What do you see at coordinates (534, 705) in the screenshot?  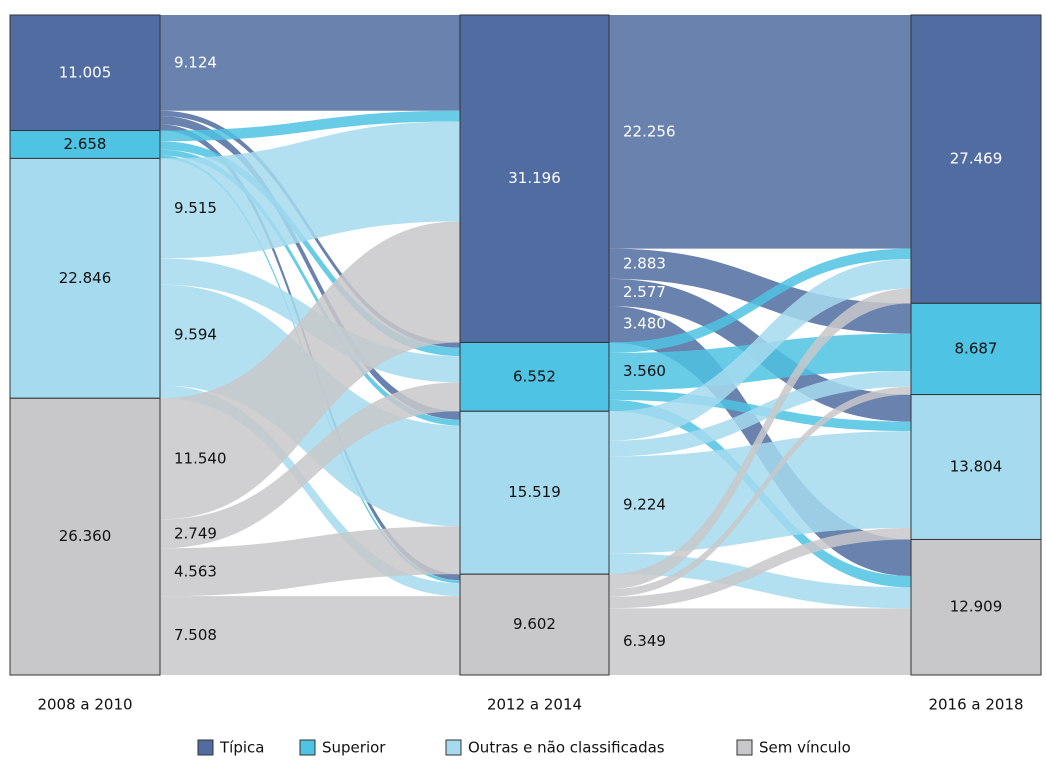 I see `period-label: 2012 a 2014` at bounding box center [534, 705].